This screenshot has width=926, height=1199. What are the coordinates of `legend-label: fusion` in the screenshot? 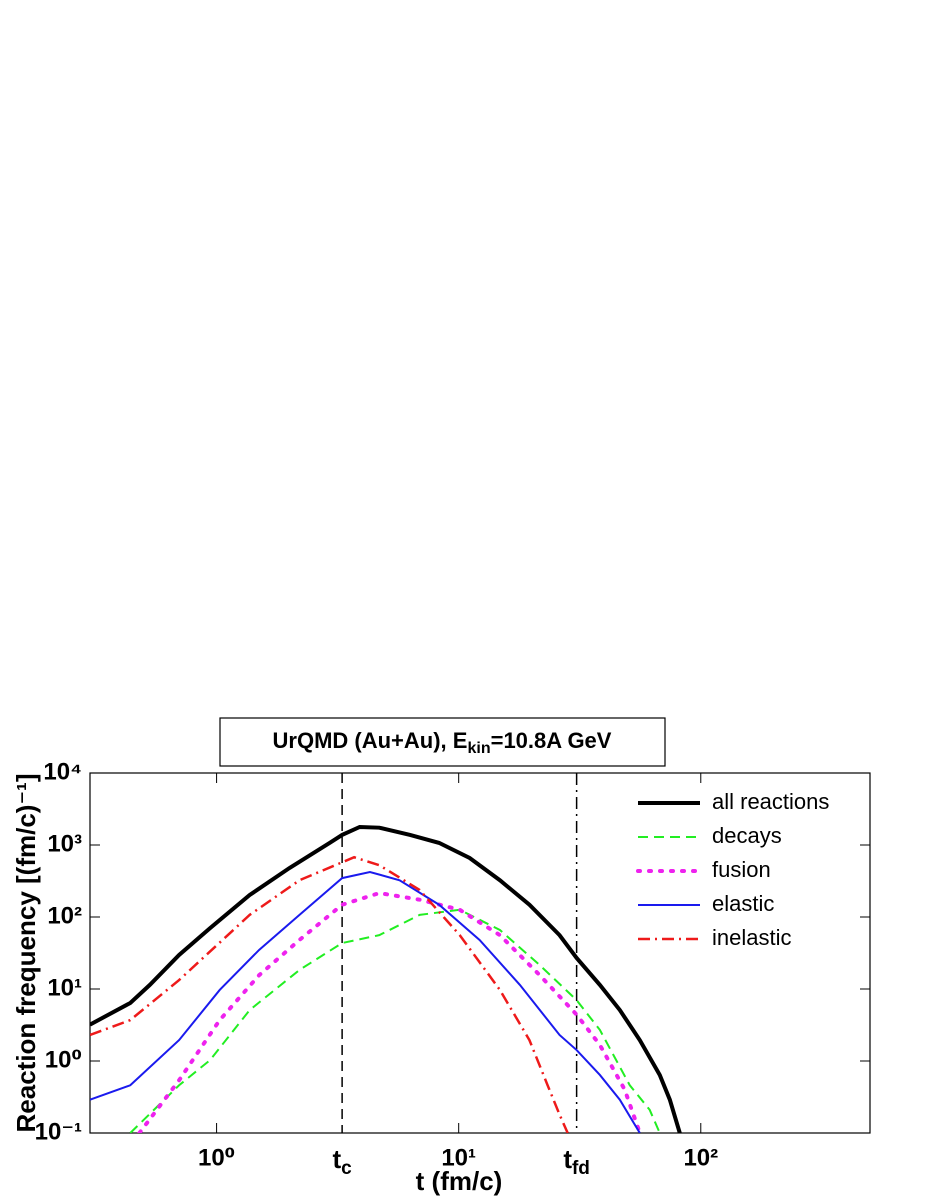 It's located at (741, 869).